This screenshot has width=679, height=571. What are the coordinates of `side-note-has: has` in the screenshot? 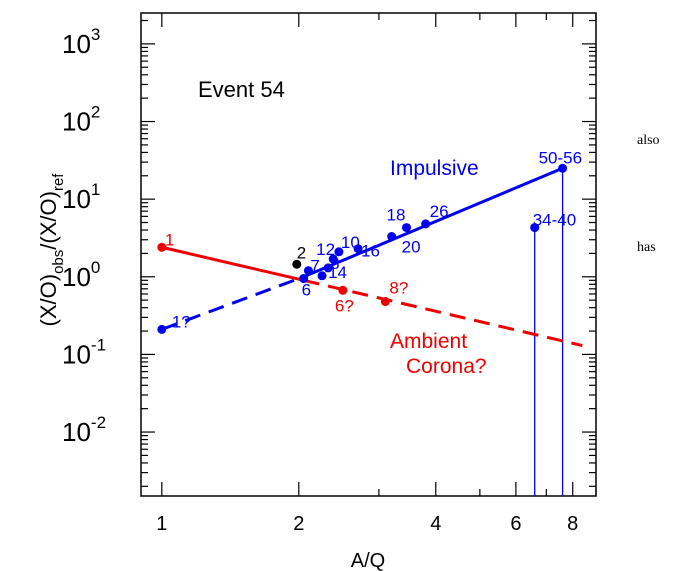 It's located at (646, 247).